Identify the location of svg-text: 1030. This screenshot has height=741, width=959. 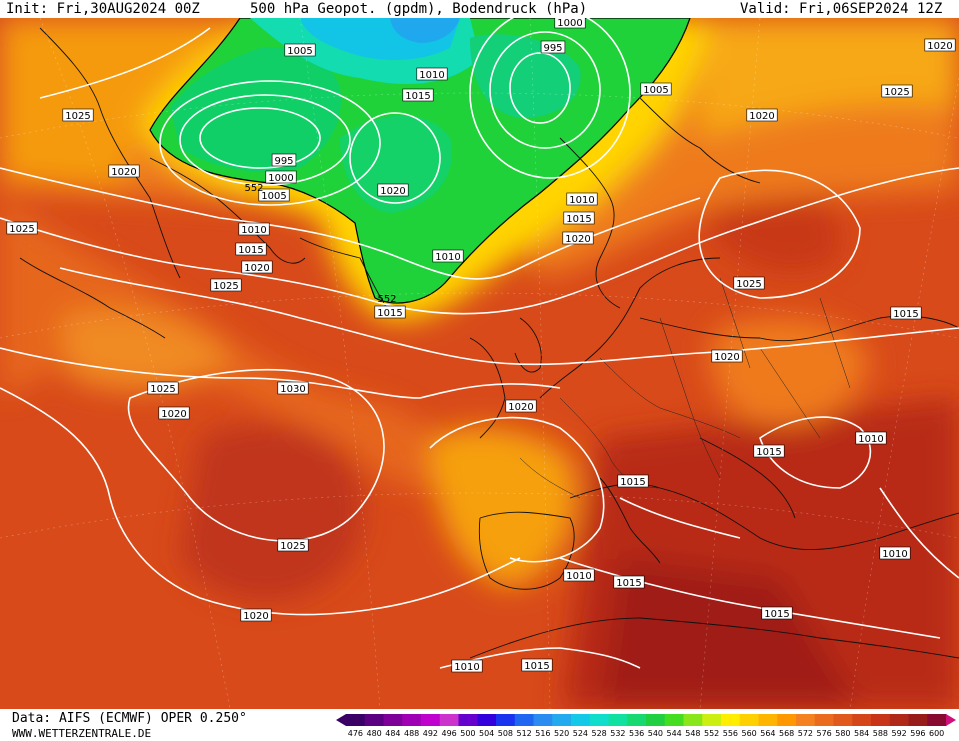
(292, 389).